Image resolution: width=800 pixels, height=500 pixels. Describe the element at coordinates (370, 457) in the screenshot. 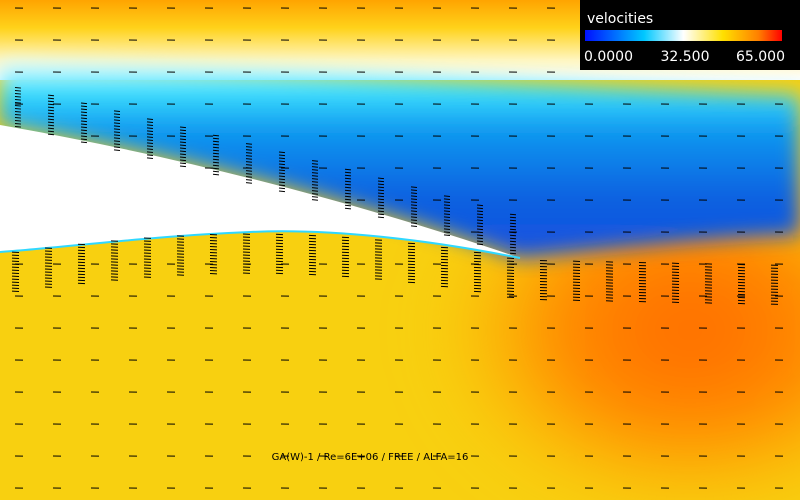

I see `caption: GA(W)-1 / Re=6E+06 / FREE / ALFA=16` at that location.